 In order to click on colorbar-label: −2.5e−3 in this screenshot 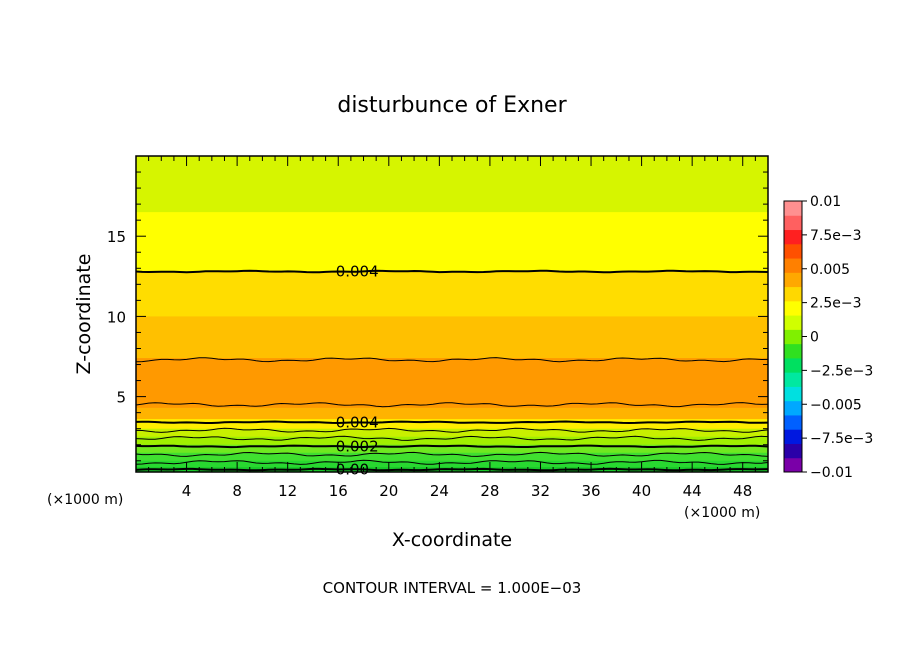, I will do `click(841, 371)`.